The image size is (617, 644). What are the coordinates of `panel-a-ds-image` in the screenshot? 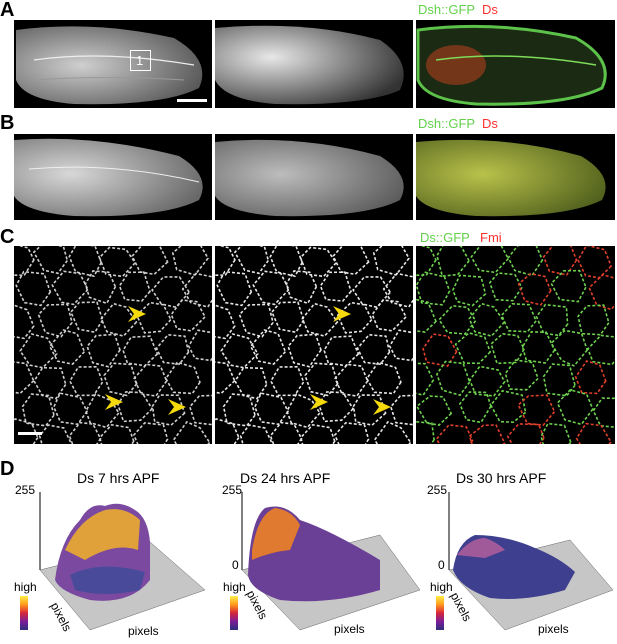 It's located at (314, 64).